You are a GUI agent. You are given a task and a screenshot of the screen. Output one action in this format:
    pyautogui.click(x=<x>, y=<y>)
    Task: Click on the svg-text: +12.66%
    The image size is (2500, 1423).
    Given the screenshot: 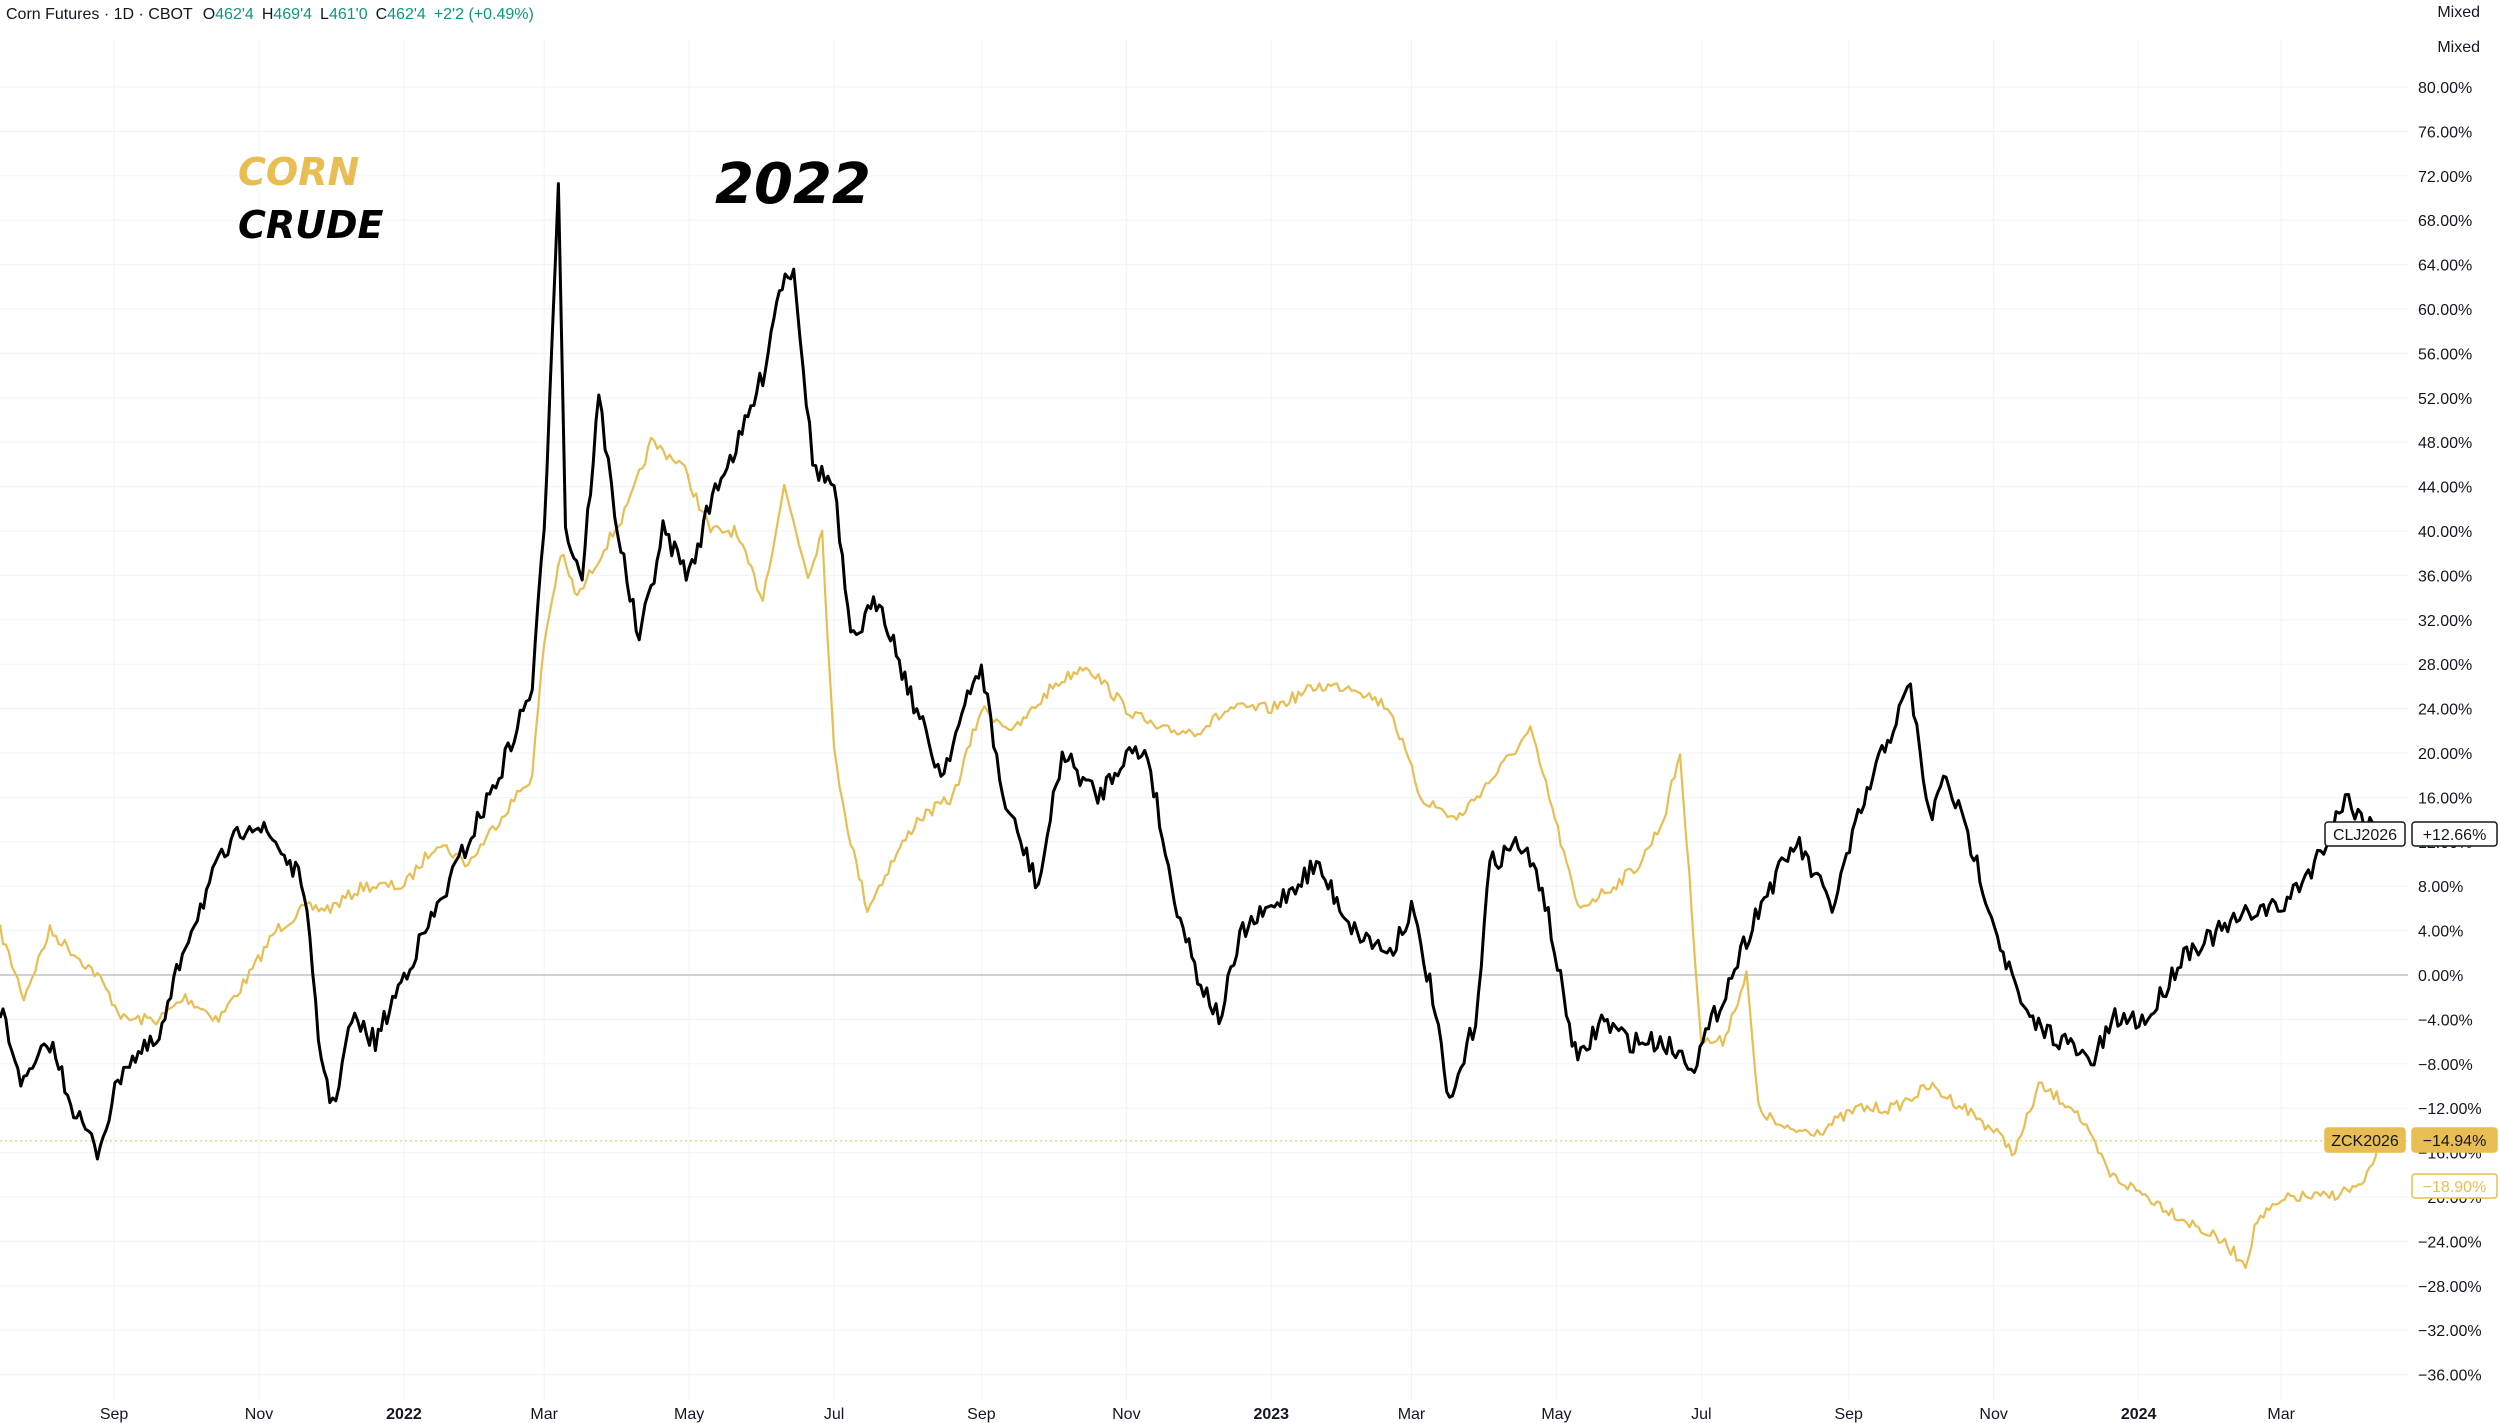 What is the action you would take?
    pyautogui.click(x=2455, y=835)
    